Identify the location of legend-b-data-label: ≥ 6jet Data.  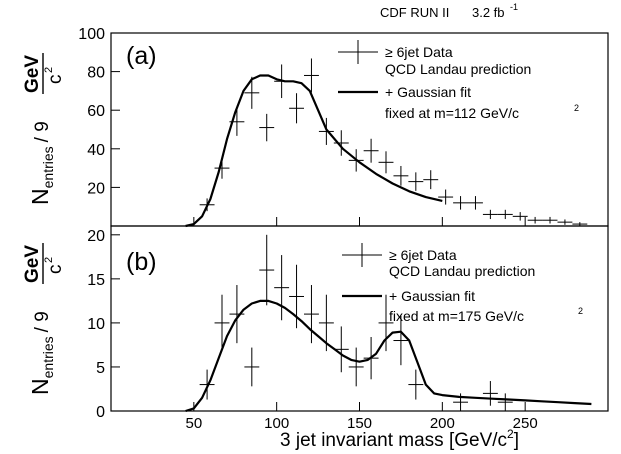
(423, 255).